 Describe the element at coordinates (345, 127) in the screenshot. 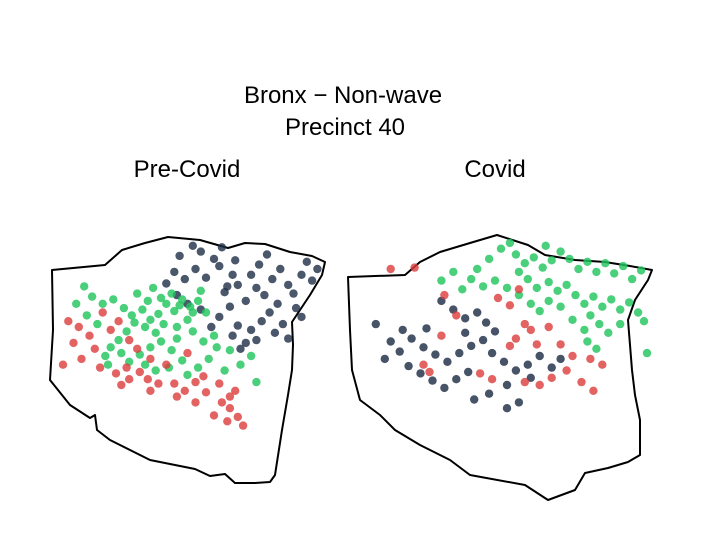

I see `figure-title-line2: Precinct 40` at that location.